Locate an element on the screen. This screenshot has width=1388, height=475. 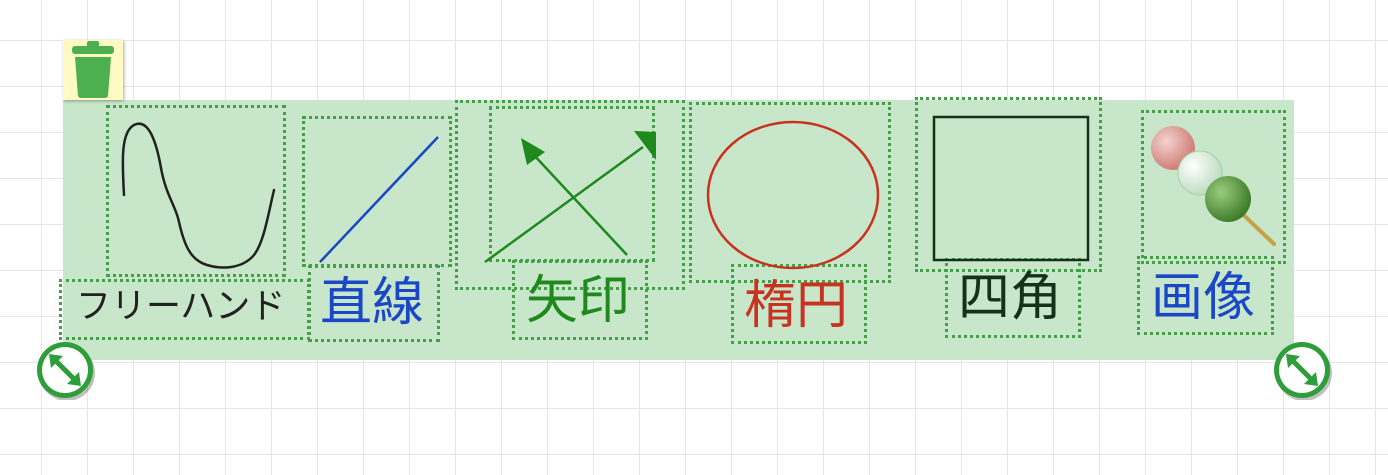
line-label: 直線 is located at coordinates (372, 303).